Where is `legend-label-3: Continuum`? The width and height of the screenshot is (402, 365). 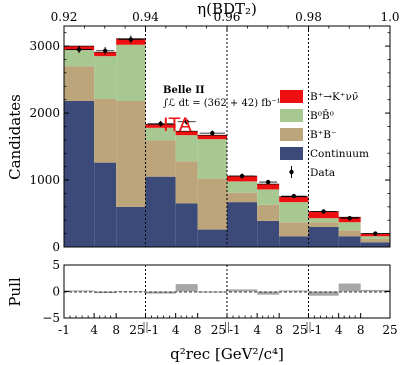 legend-label-3: Continuum is located at coordinates (339, 154).